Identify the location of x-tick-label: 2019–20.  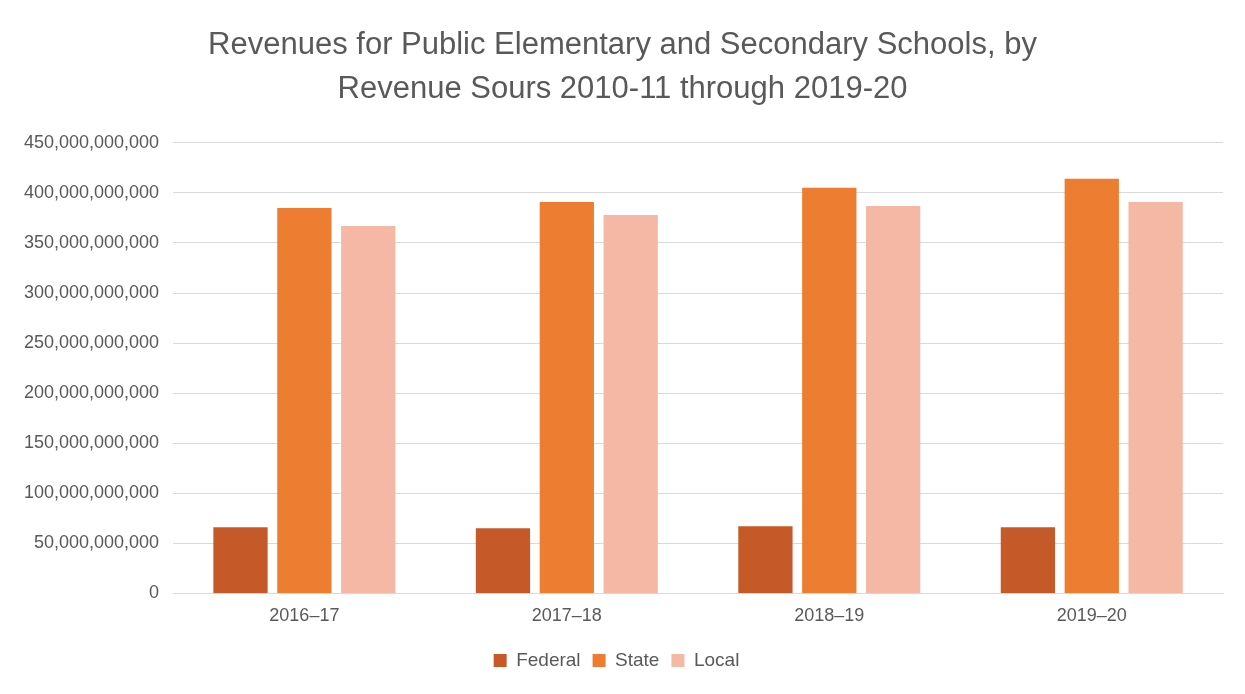
(1091, 615).